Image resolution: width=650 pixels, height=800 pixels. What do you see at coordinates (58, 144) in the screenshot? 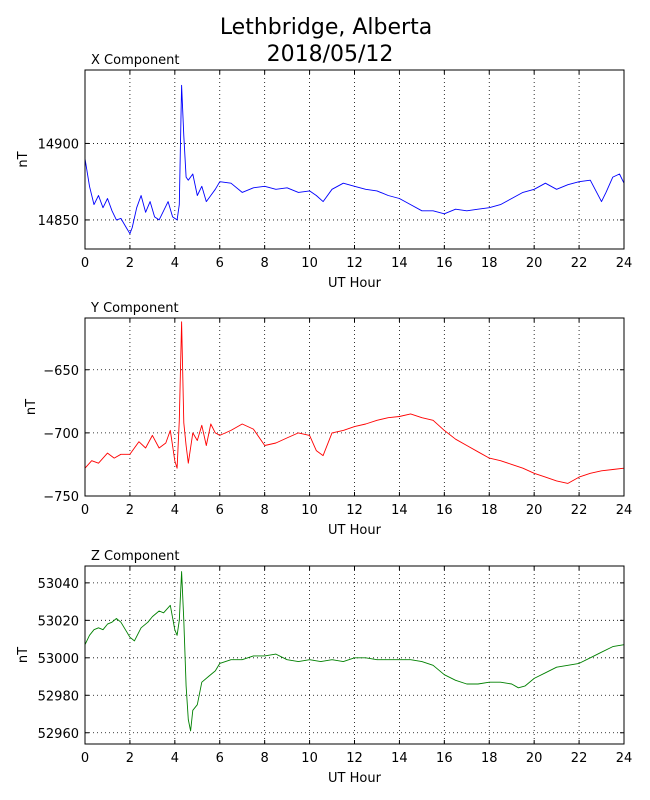
I see `y-tick-label: 14900` at bounding box center [58, 144].